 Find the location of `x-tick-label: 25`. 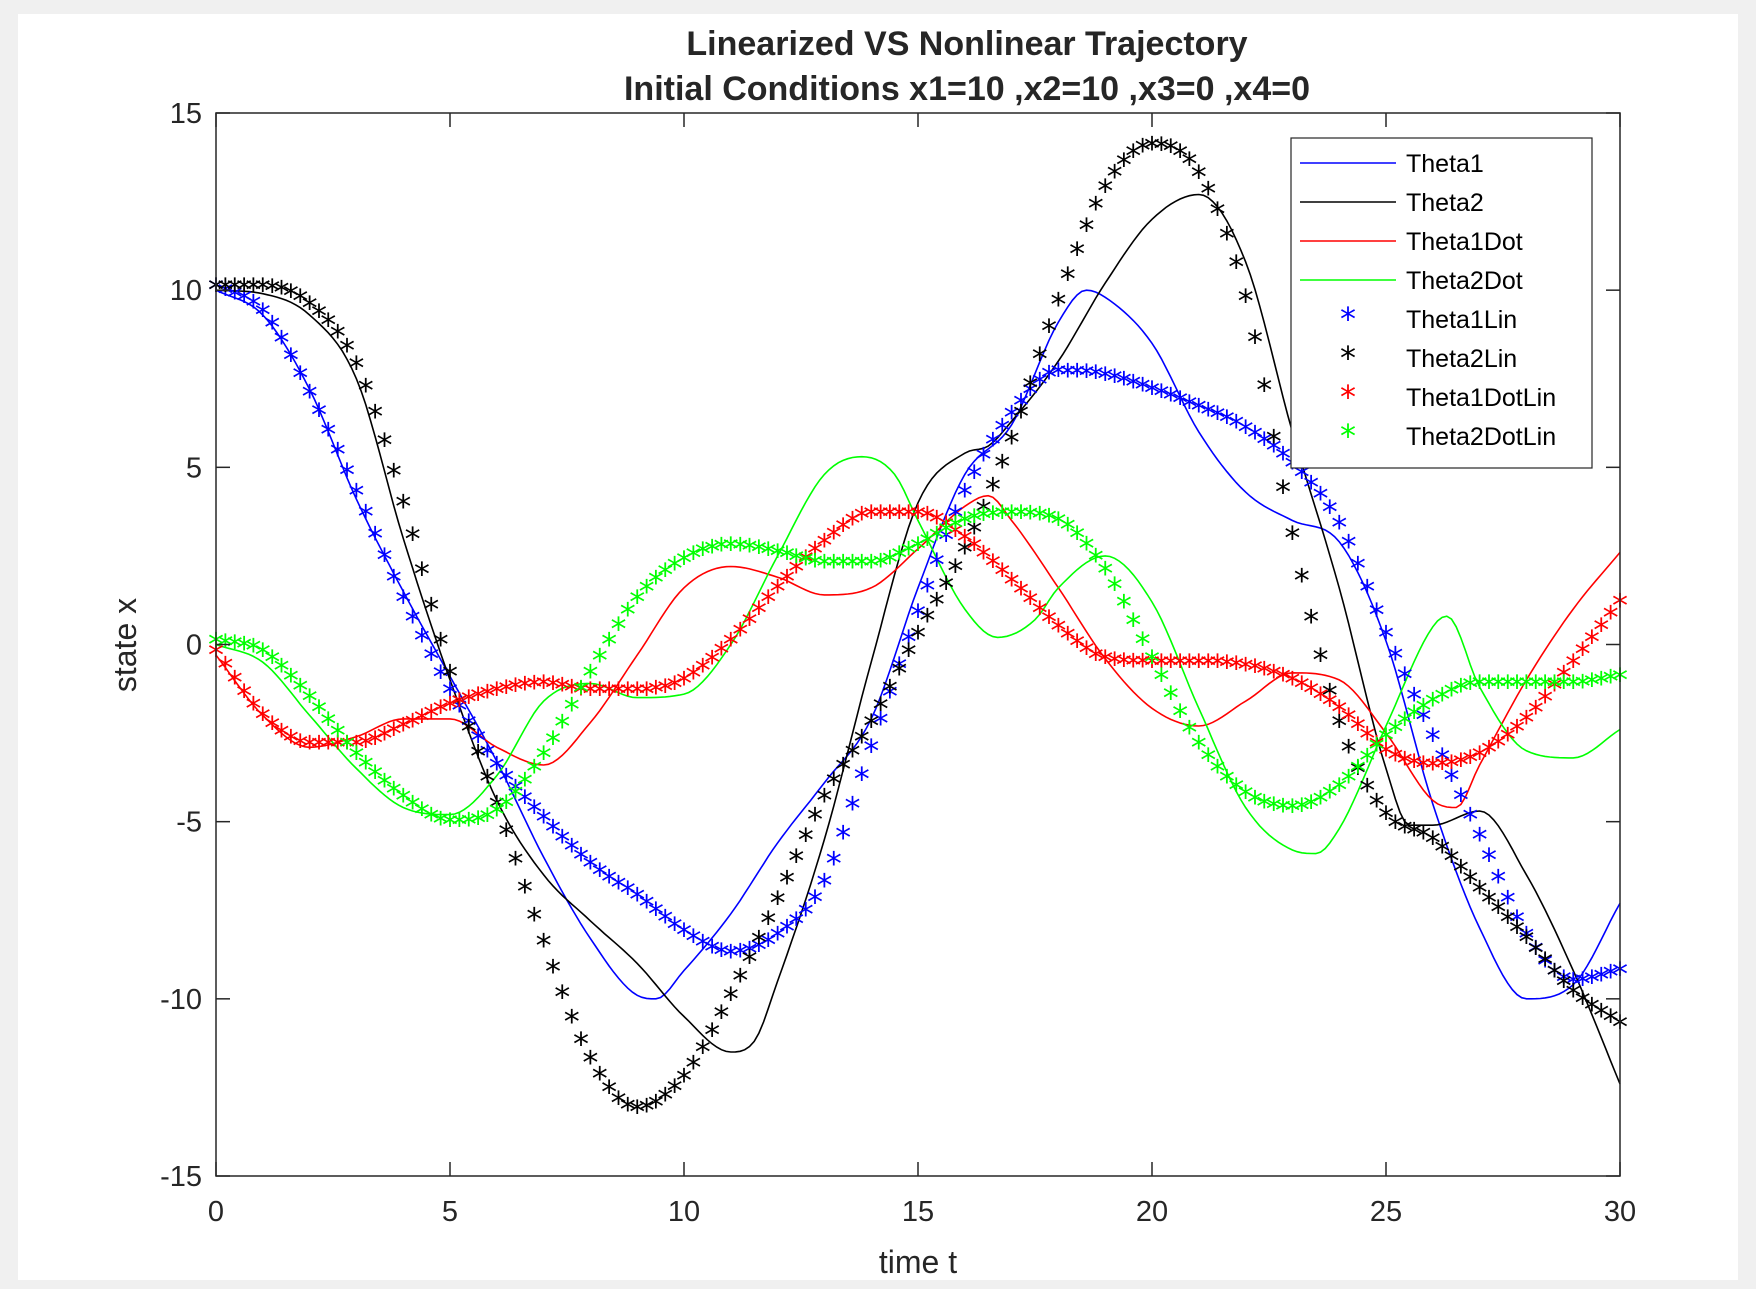

x-tick-label: 25 is located at coordinates (1386, 1212).